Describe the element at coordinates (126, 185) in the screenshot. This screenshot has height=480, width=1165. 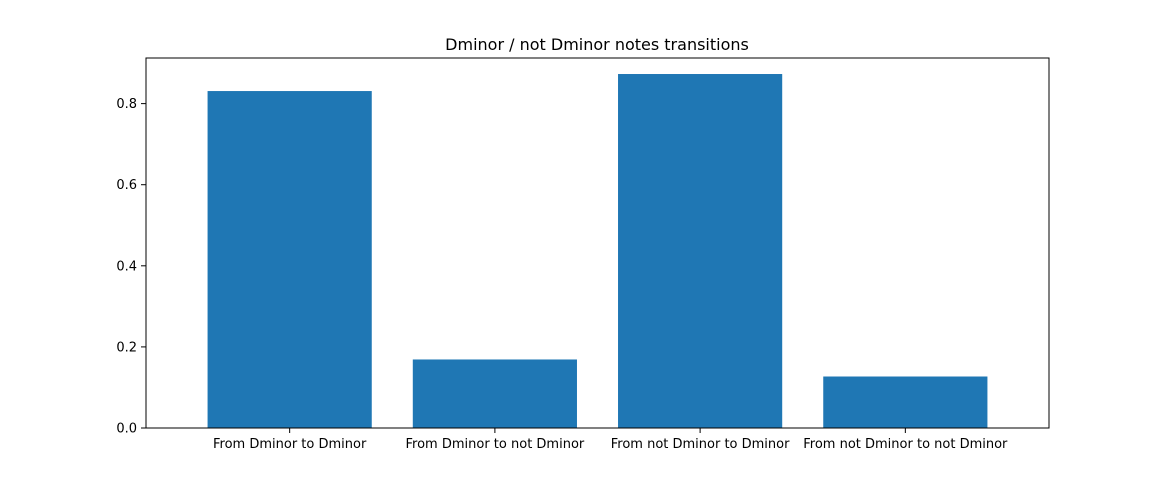
I see `y-tick-label: 0.6` at that location.